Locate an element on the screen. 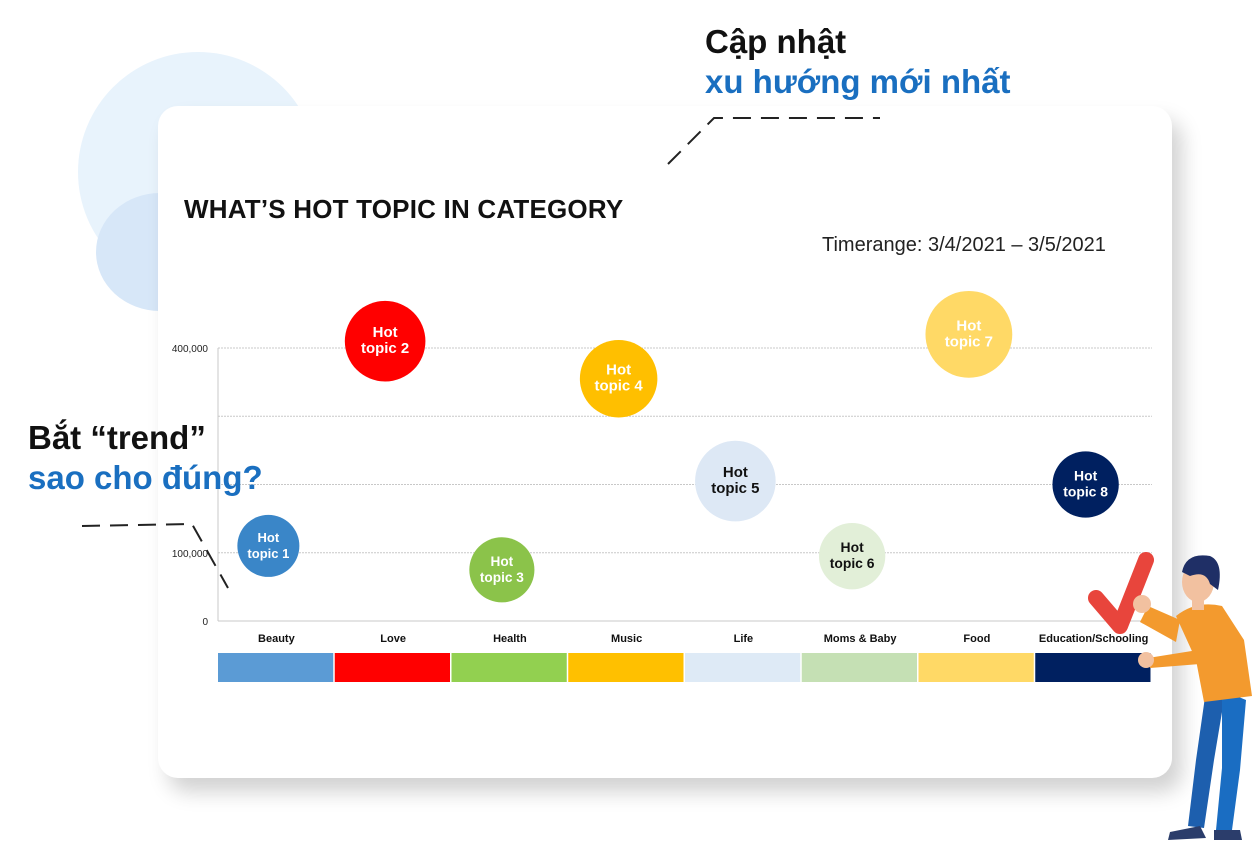  hot-topic-label: Hot topic 1 is located at coordinates (268, 545).